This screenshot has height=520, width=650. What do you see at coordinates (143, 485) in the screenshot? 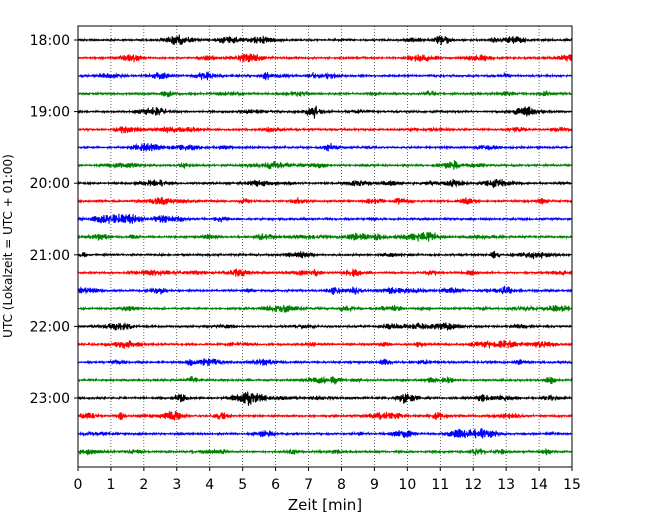
I see `x-tick-label: 2` at bounding box center [143, 485].